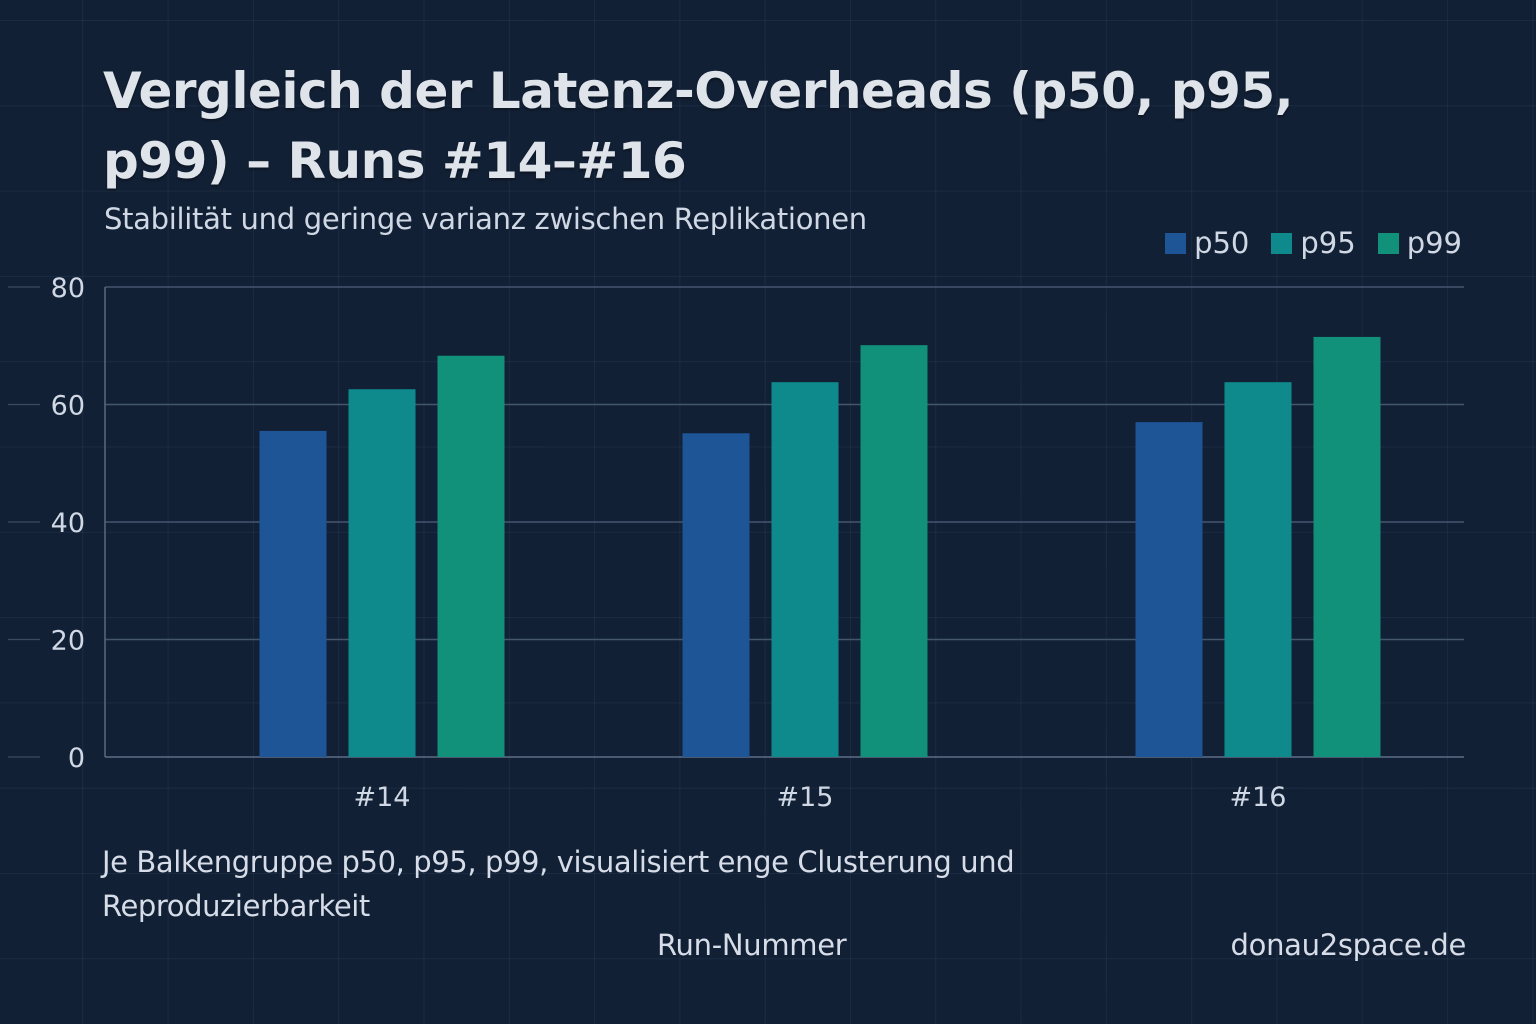 The image size is (1536, 1024). What do you see at coordinates (1222, 243) in the screenshot?
I see `legend-label-p50: p50` at bounding box center [1222, 243].